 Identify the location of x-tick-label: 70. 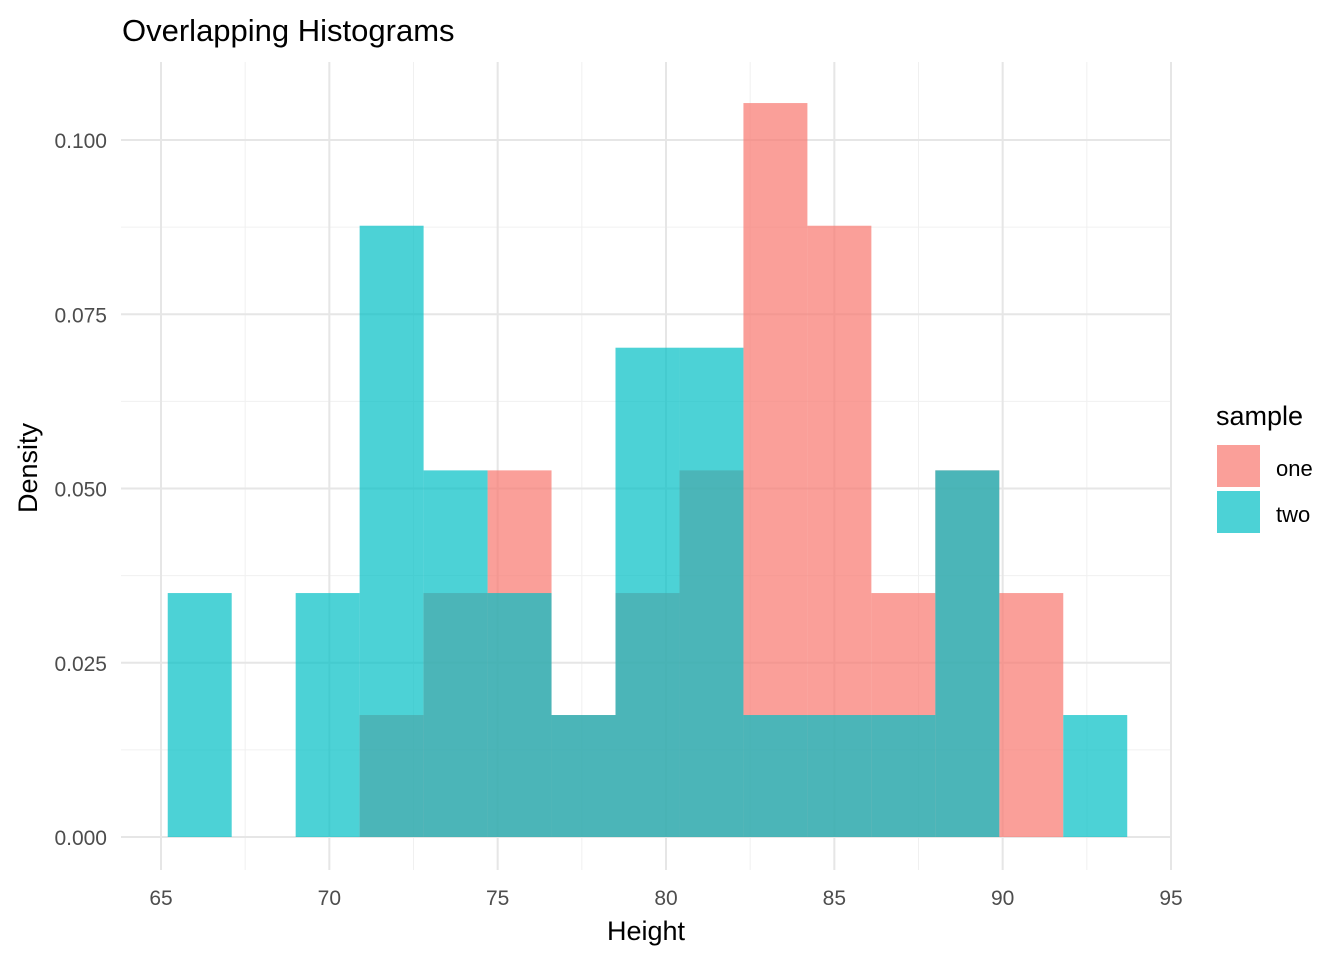
(329, 898).